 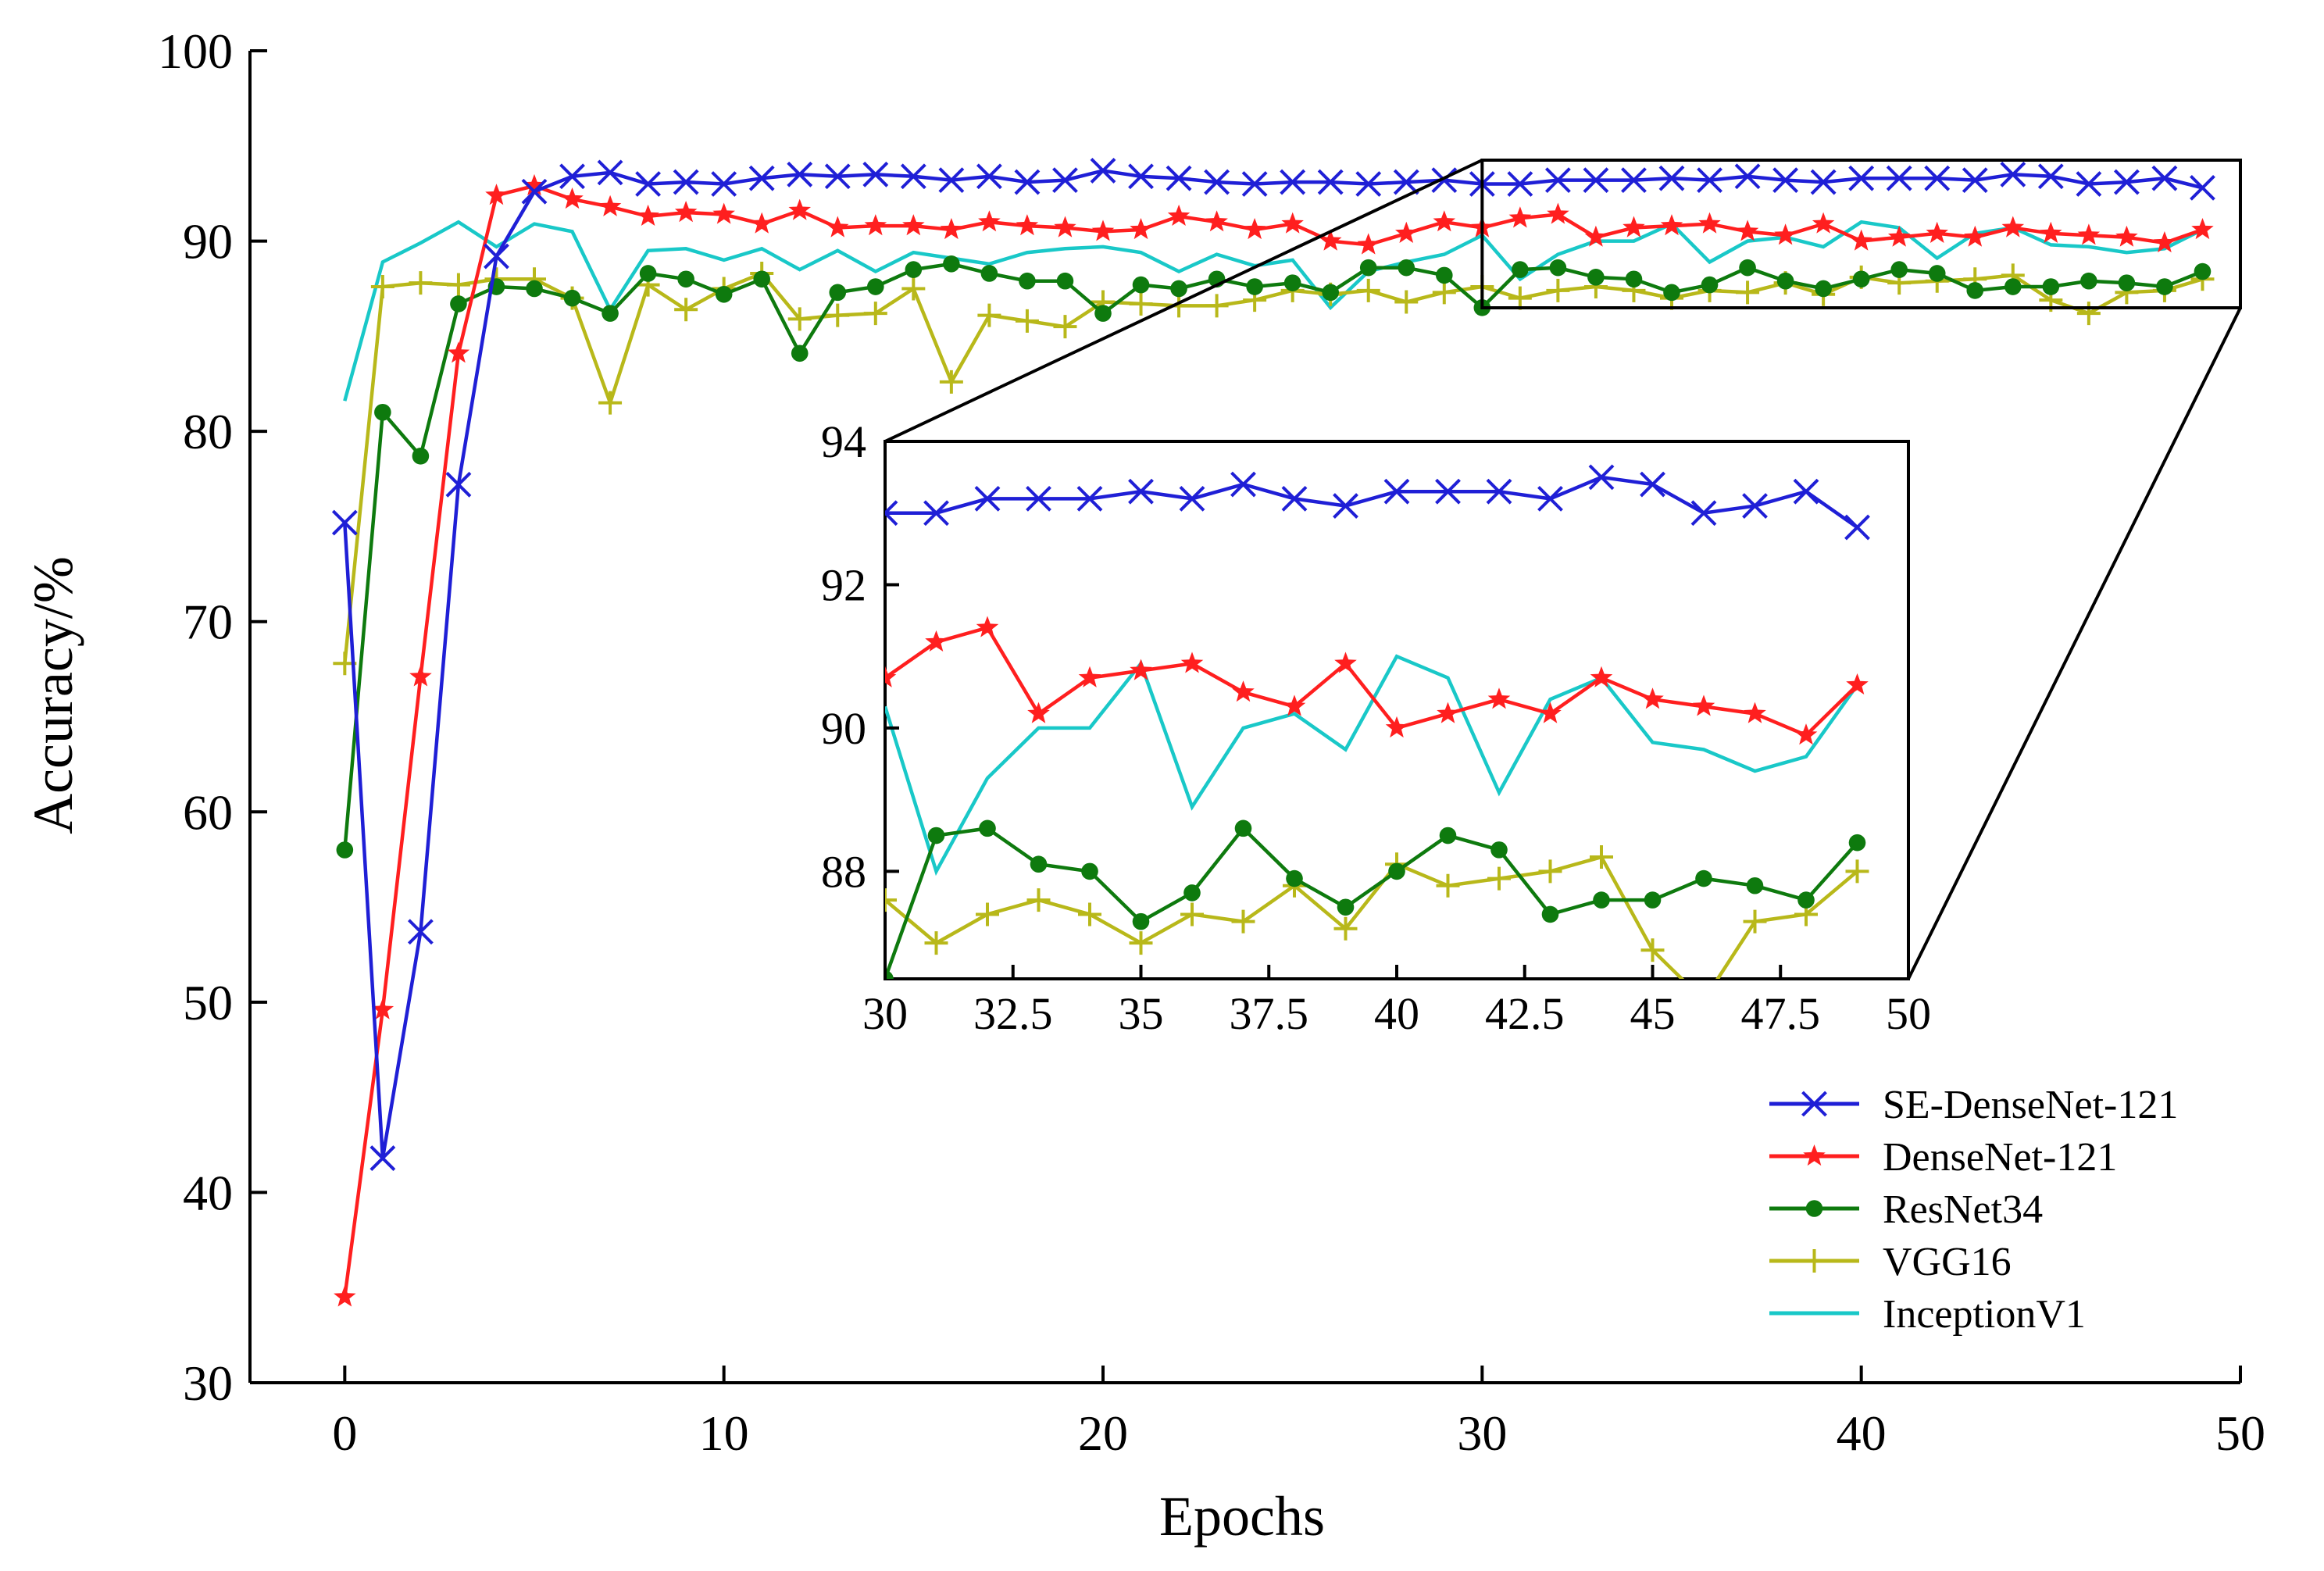 What do you see at coordinates (344, 1433) in the screenshot?
I see `x-tick-label: 0` at bounding box center [344, 1433].